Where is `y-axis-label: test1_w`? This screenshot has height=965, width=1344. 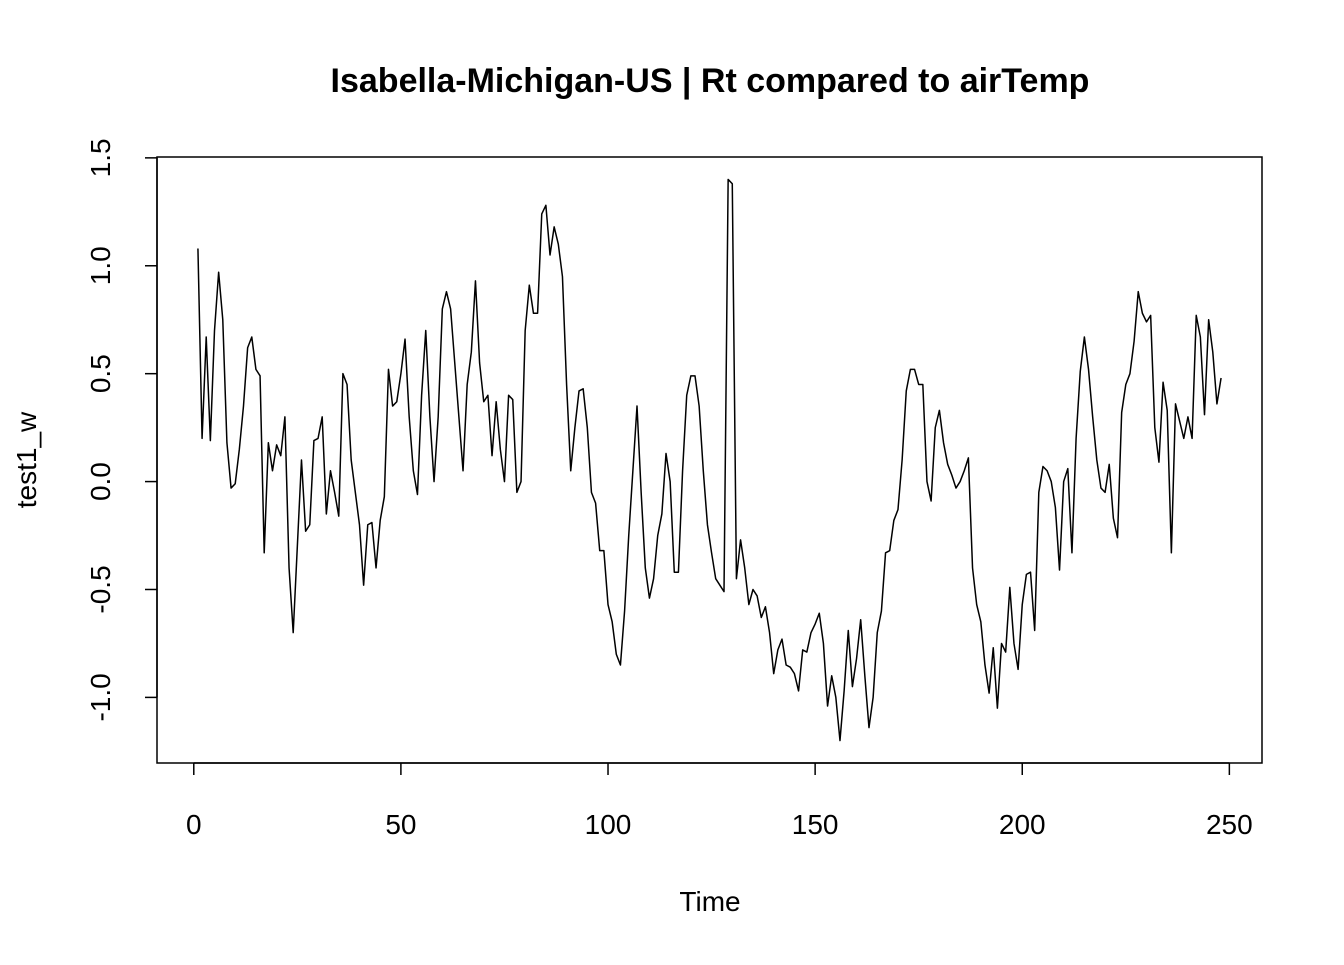
y-axis-label: test1_w is located at coordinates (26, 459).